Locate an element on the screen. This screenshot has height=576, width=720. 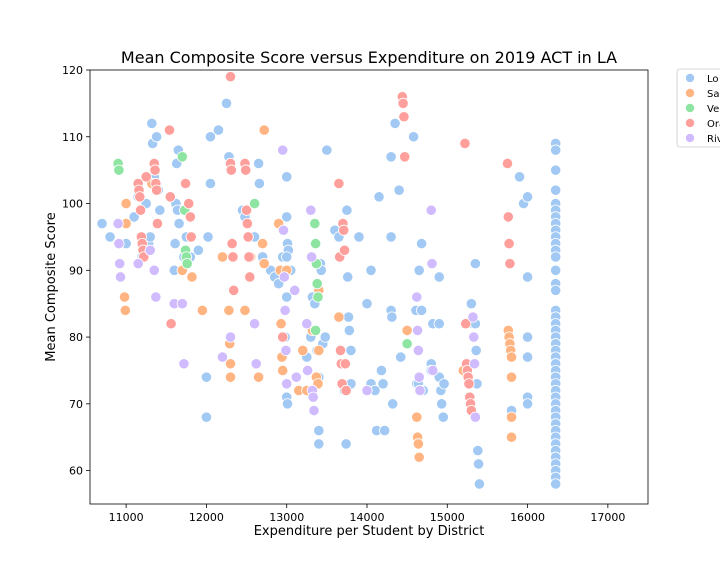
y-tick-label: 60 is located at coordinates (76, 471).